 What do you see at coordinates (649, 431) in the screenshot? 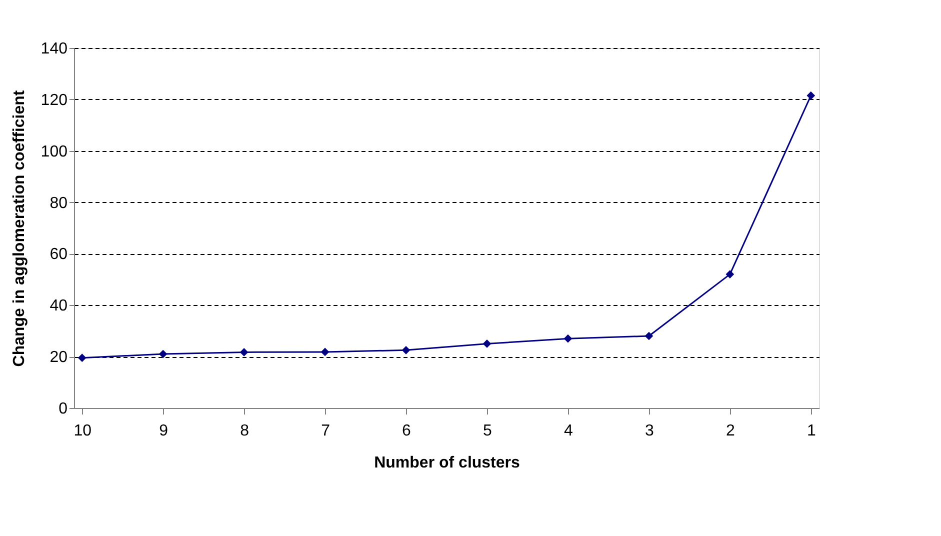
I see `x-tick-label: 3` at bounding box center [649, 431].